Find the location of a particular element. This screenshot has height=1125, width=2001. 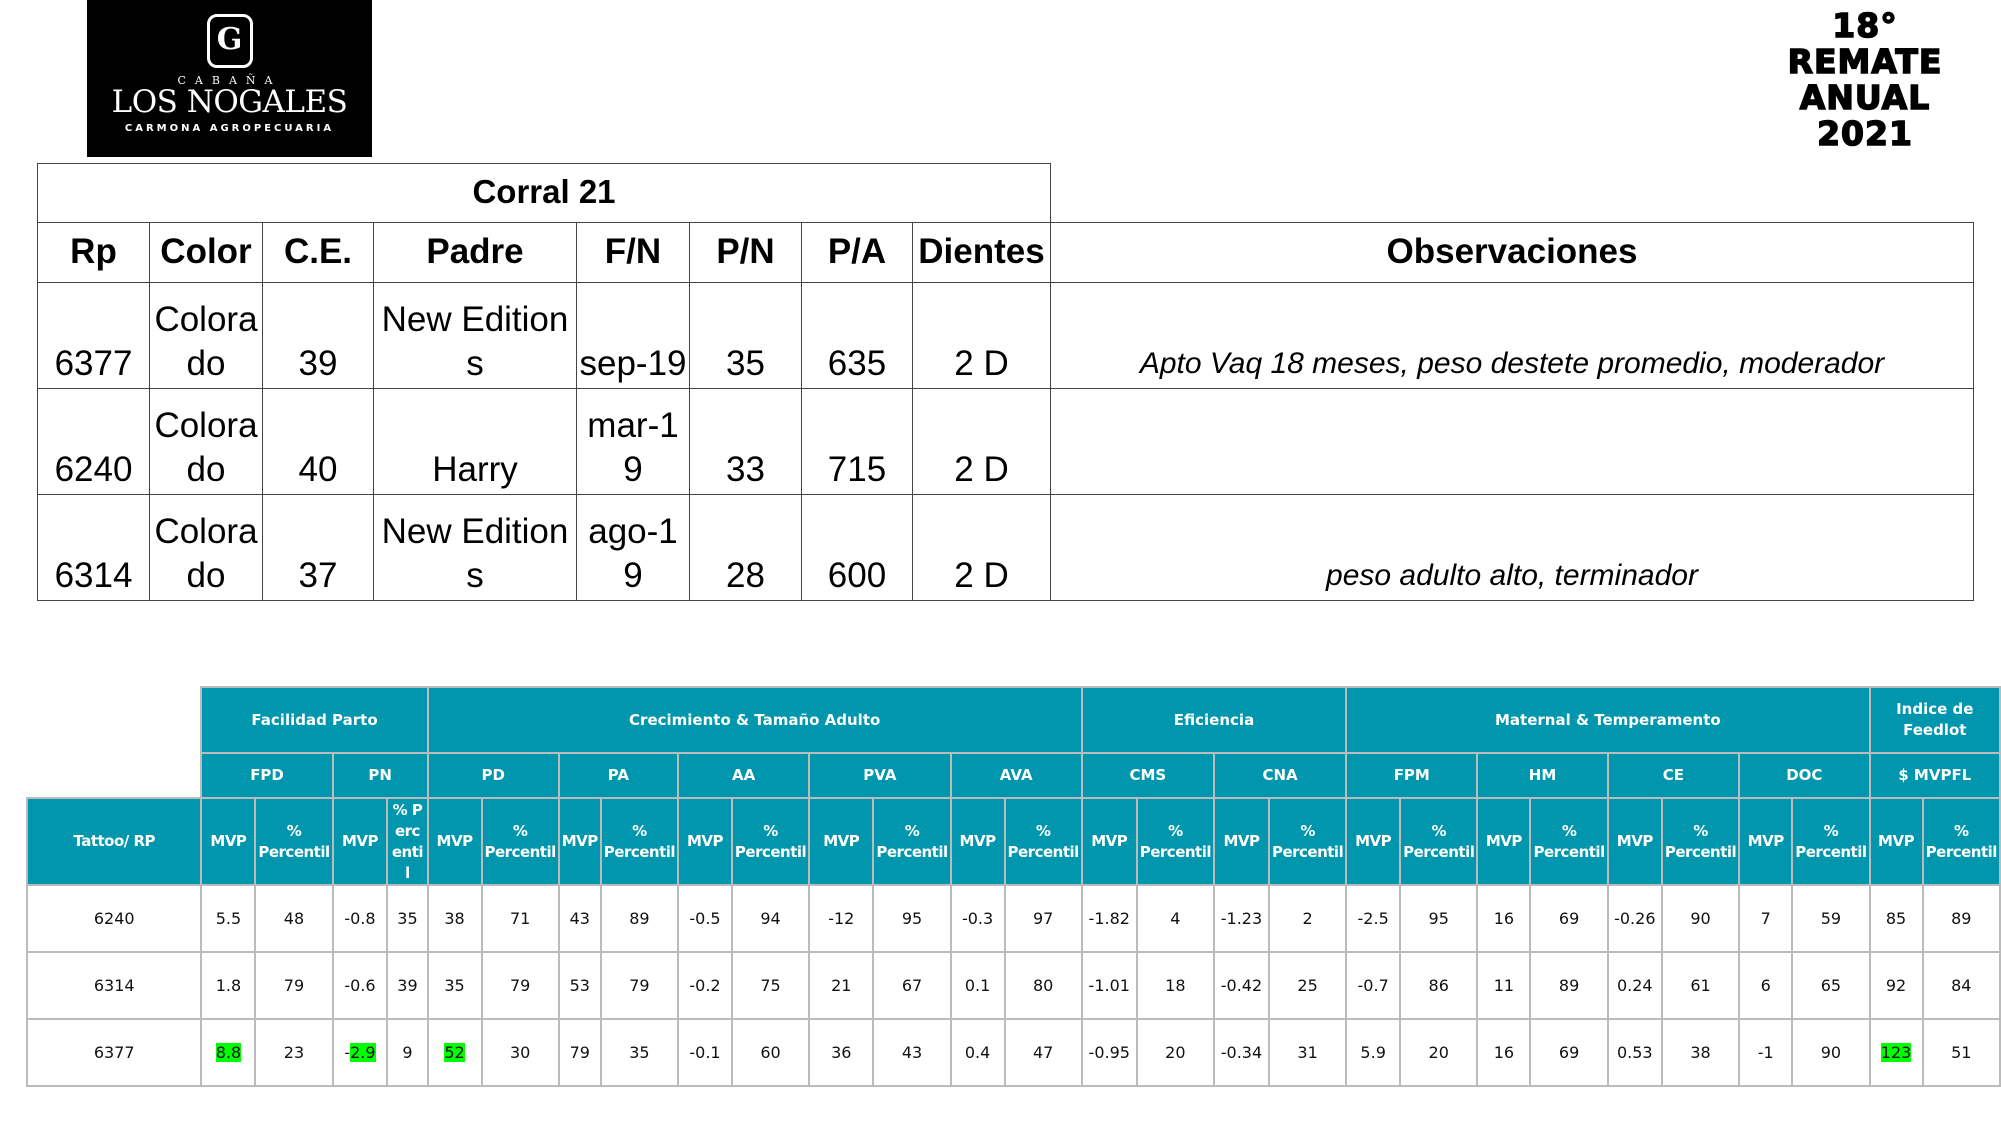

table-cell: sep-19 is located at coordinates (633, 335).